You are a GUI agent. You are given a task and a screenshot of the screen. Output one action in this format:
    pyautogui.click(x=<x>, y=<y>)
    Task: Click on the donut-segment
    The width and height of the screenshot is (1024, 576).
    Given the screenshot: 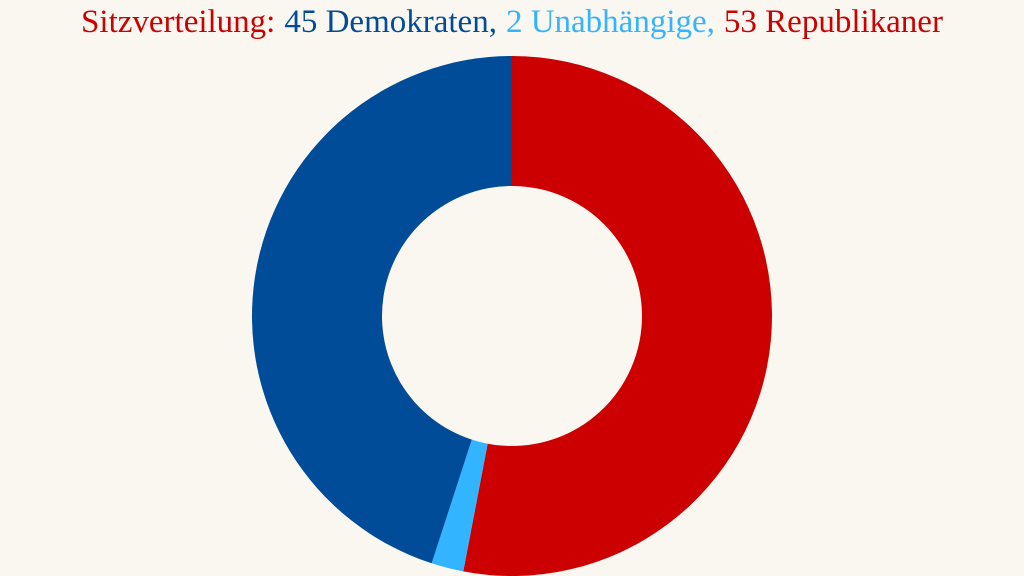 What is the action you would take?
    pyautogui.click(x=459, y=505)
    